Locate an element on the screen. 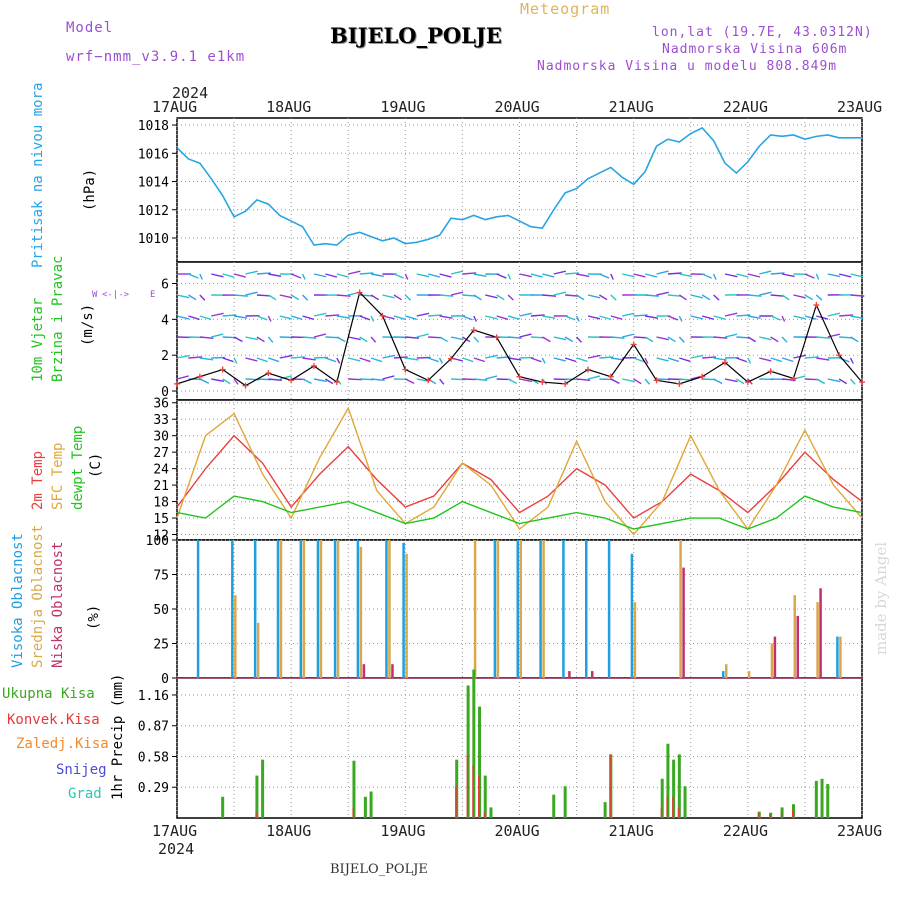 This screenshot has height=900, width=900. date-label-bottom: 18AUG is located at coordinates (289, 831).